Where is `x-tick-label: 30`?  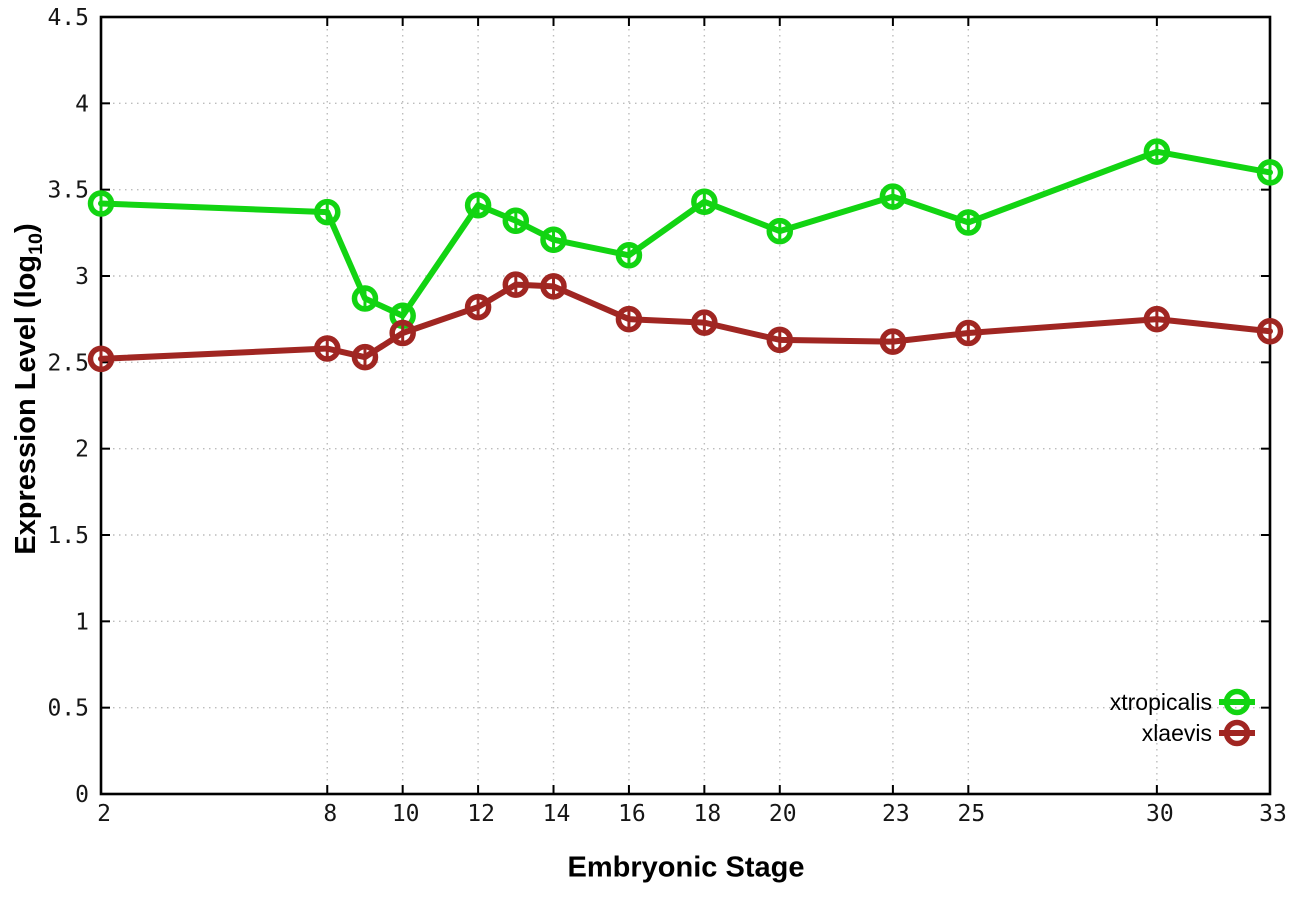
x-tick-label: 30 is located at coordinates (1160, 814).